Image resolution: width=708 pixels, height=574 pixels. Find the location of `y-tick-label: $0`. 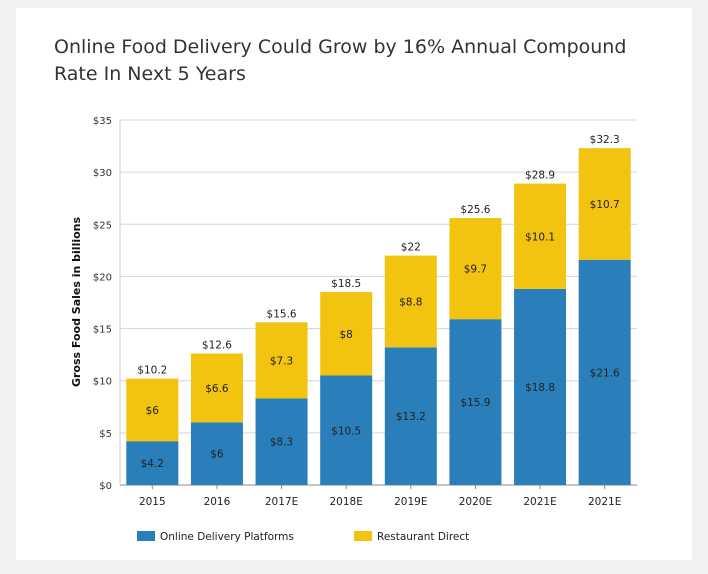

y-tick-label: $0 is located at coordinates (105, 486).